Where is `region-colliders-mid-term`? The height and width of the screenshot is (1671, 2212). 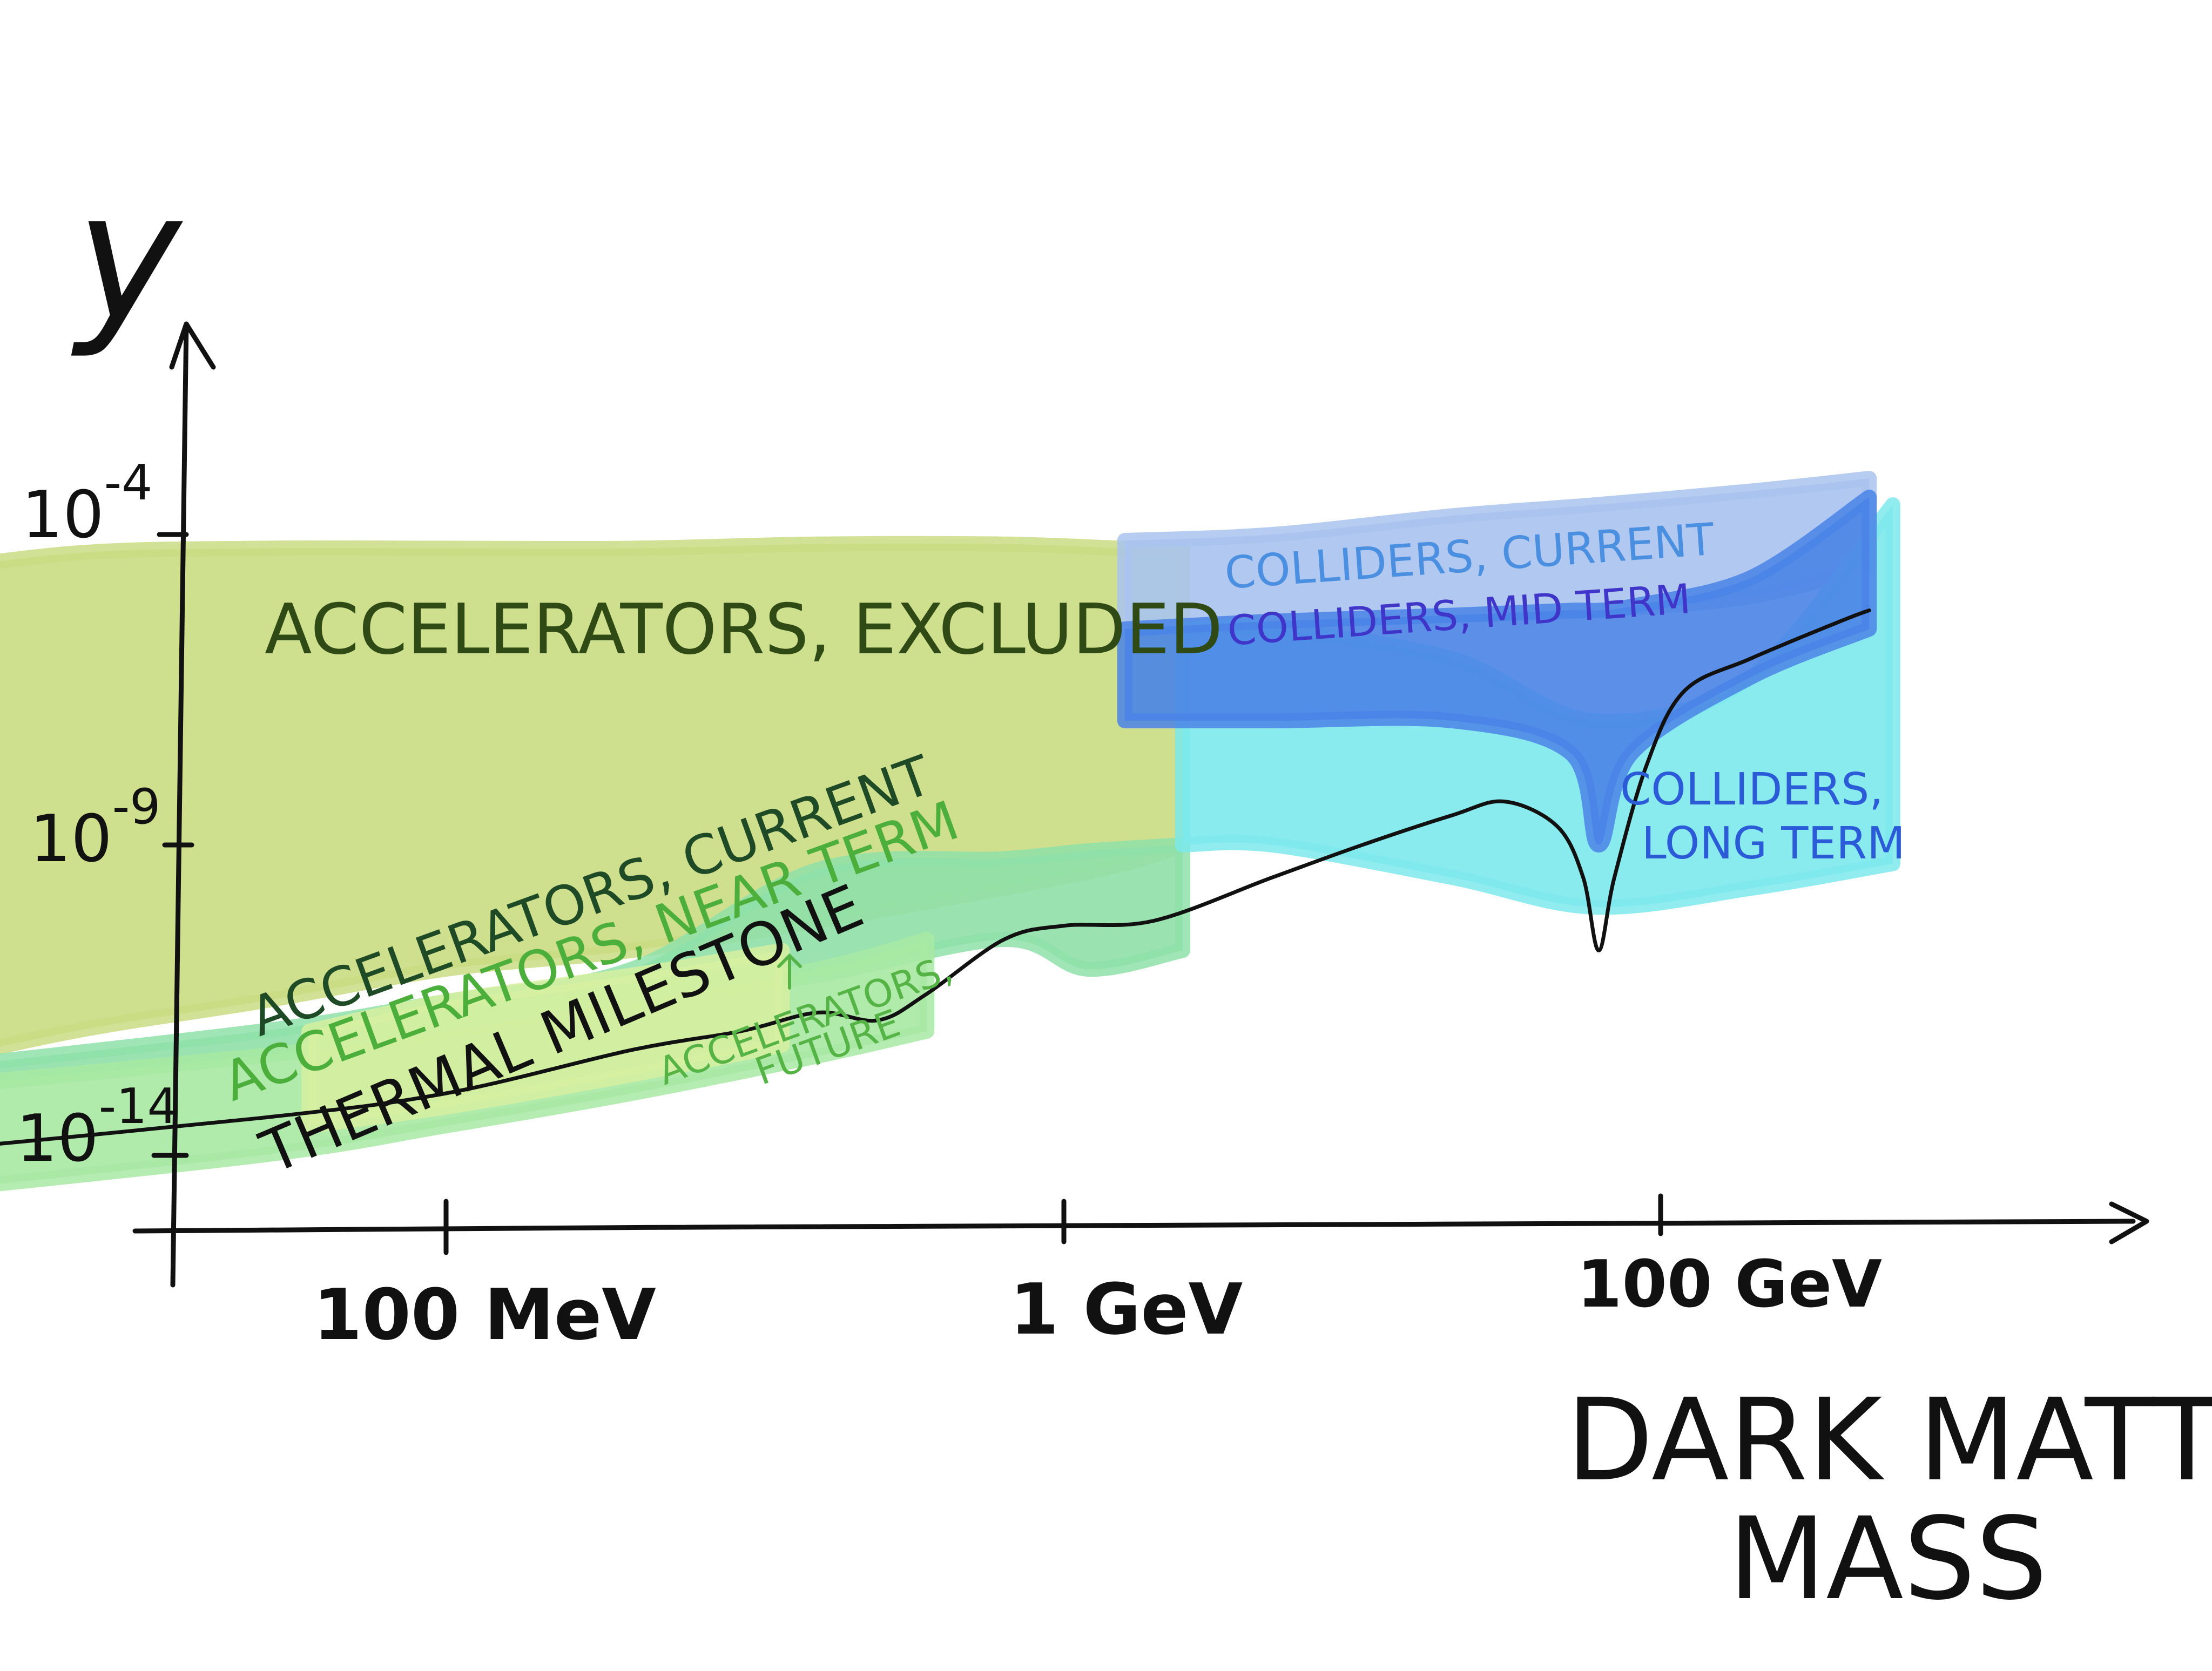
region-colliders-mid-term is located at coordinates (1497, 671).